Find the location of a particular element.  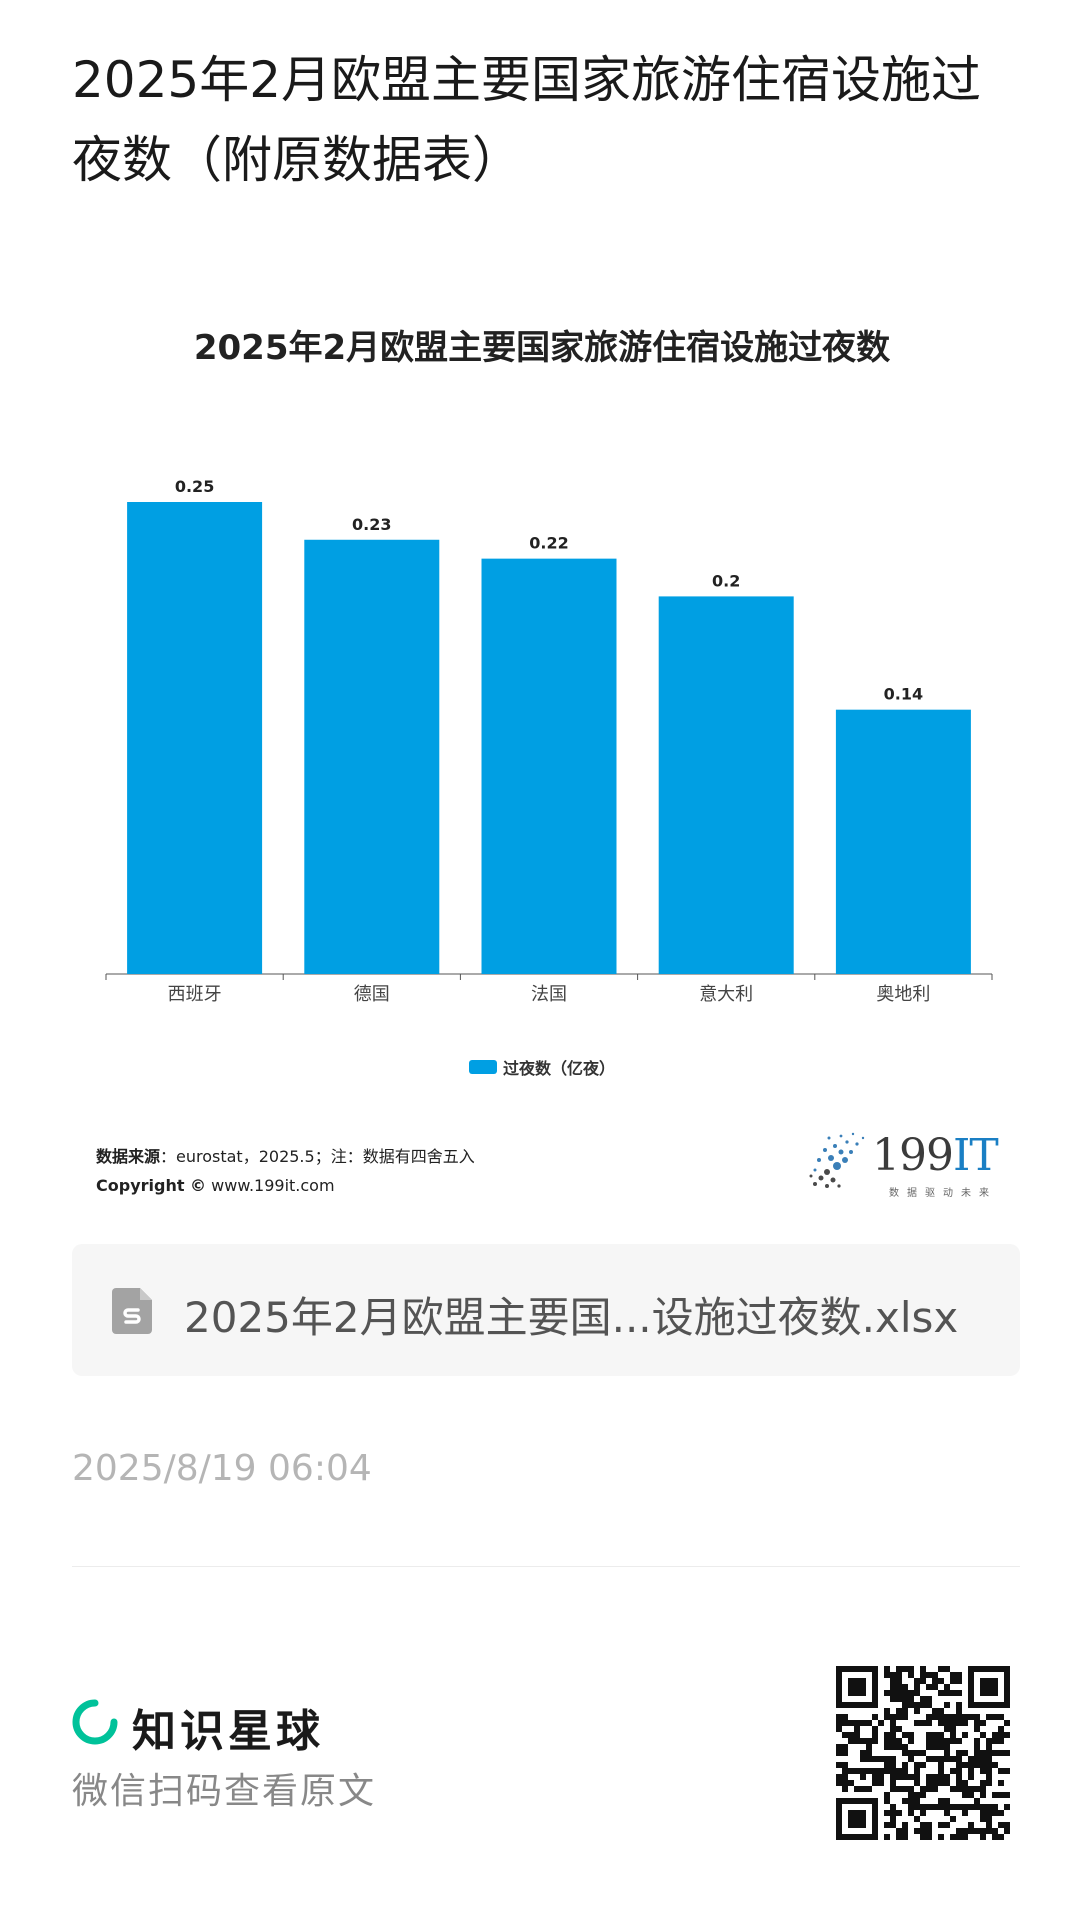

brand-name: 知识星球 is located at coordinates (228, 1731).